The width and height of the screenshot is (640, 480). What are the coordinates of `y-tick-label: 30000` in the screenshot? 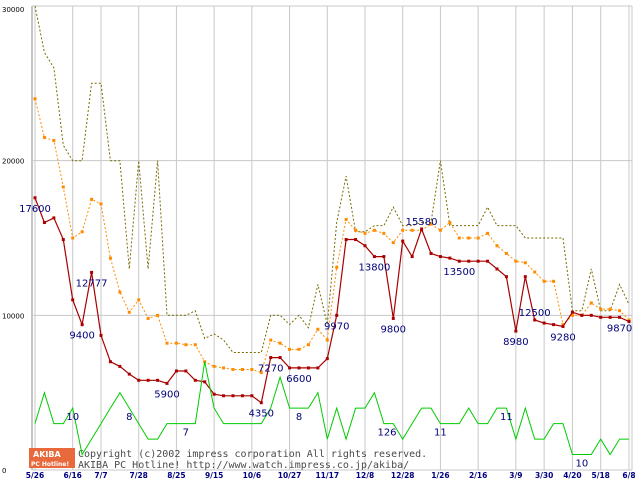 It's located at (13, 10).